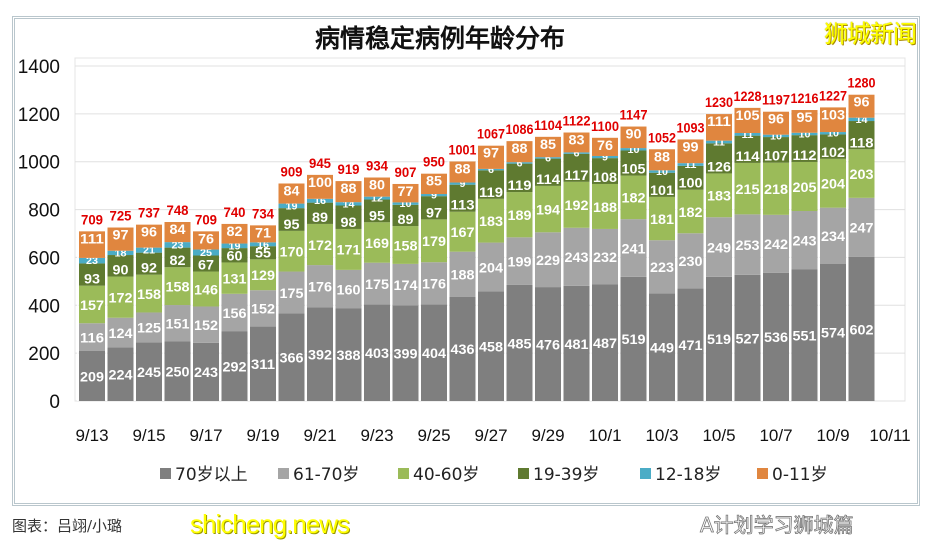 The width and height of the screenshot is (930, 545). Describe the element at coordinates (270, 524) in the screenshot. I see `site-watermark: shicheng.news` at that location.